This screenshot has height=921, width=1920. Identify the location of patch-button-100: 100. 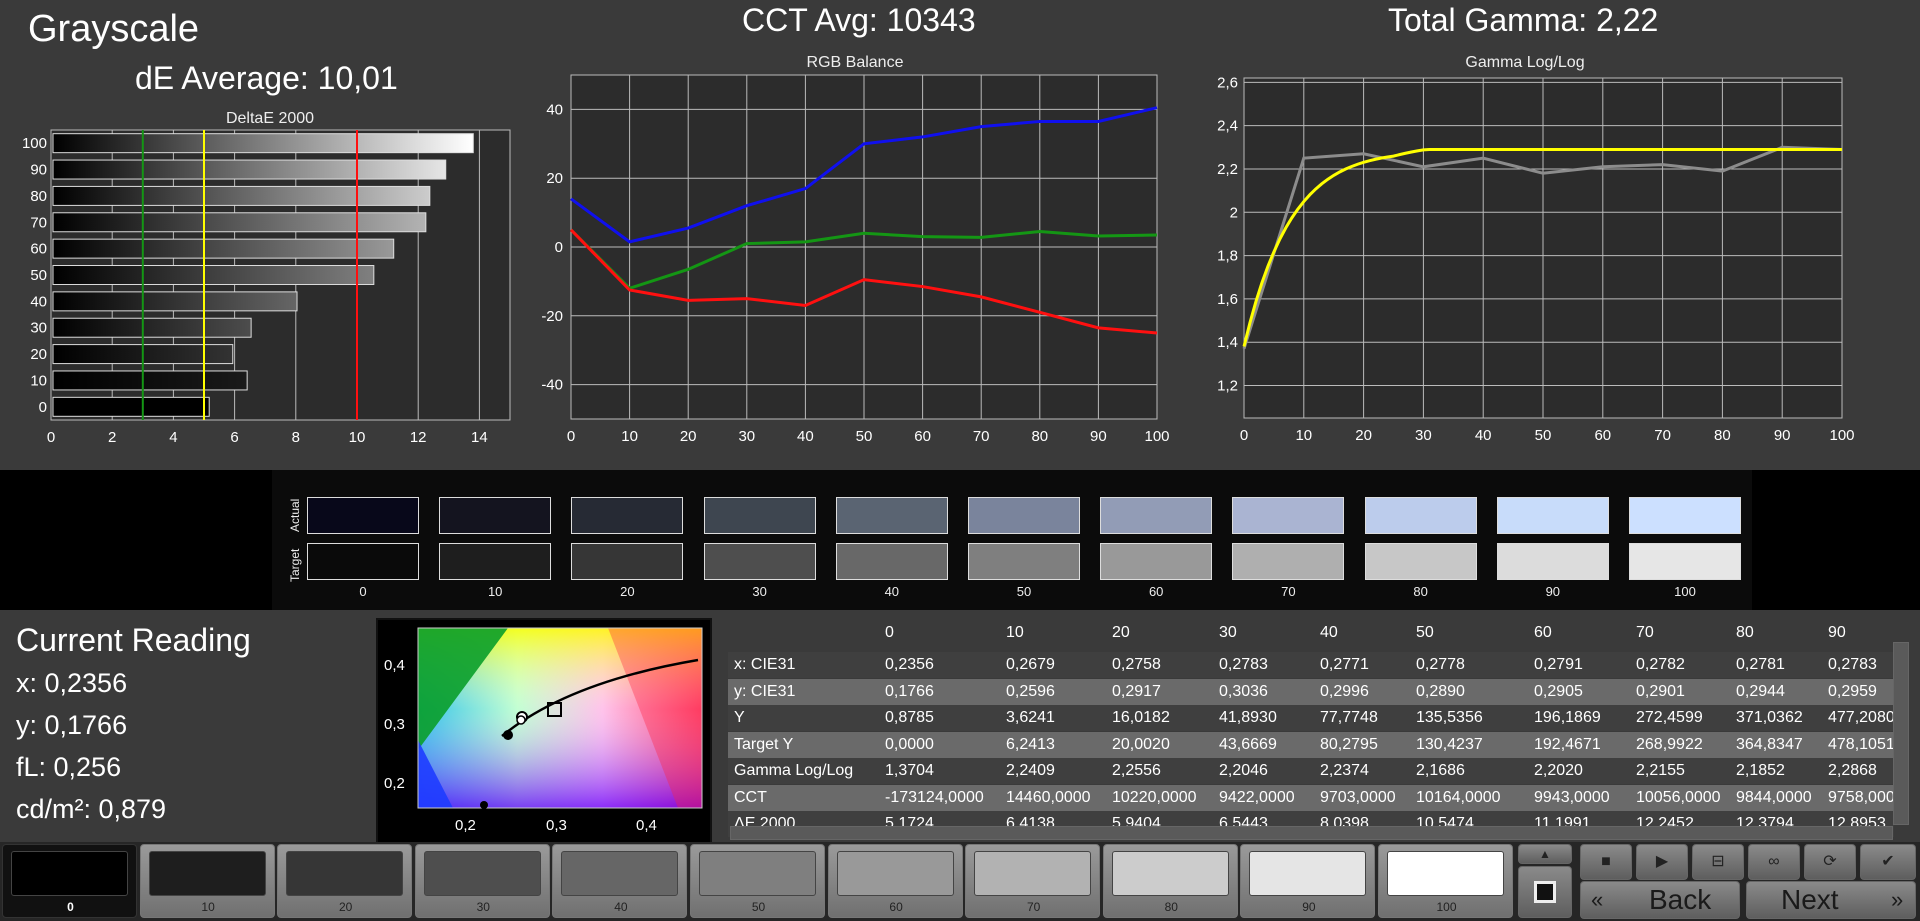
(1445, 881).